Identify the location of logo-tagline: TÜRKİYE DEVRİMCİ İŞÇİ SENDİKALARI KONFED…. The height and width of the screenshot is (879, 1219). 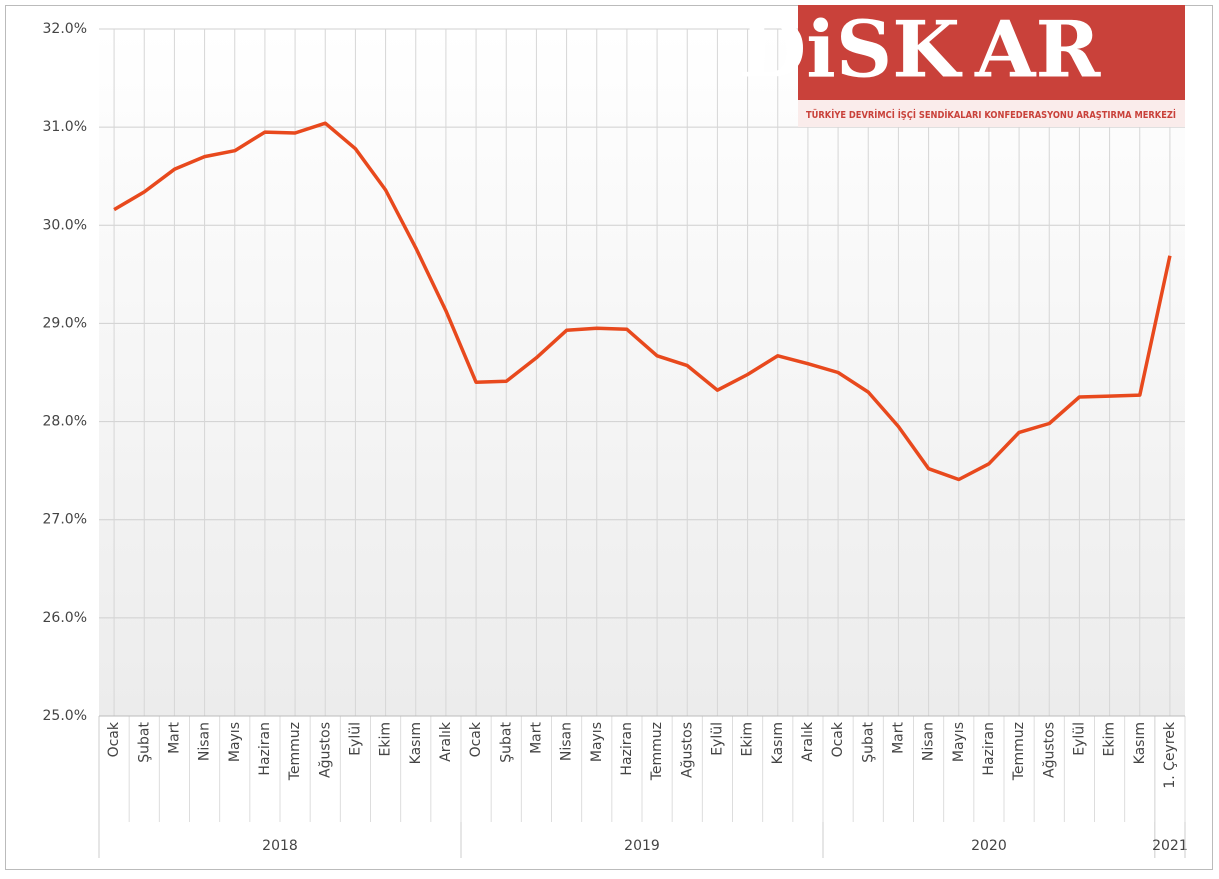
(991, 114).